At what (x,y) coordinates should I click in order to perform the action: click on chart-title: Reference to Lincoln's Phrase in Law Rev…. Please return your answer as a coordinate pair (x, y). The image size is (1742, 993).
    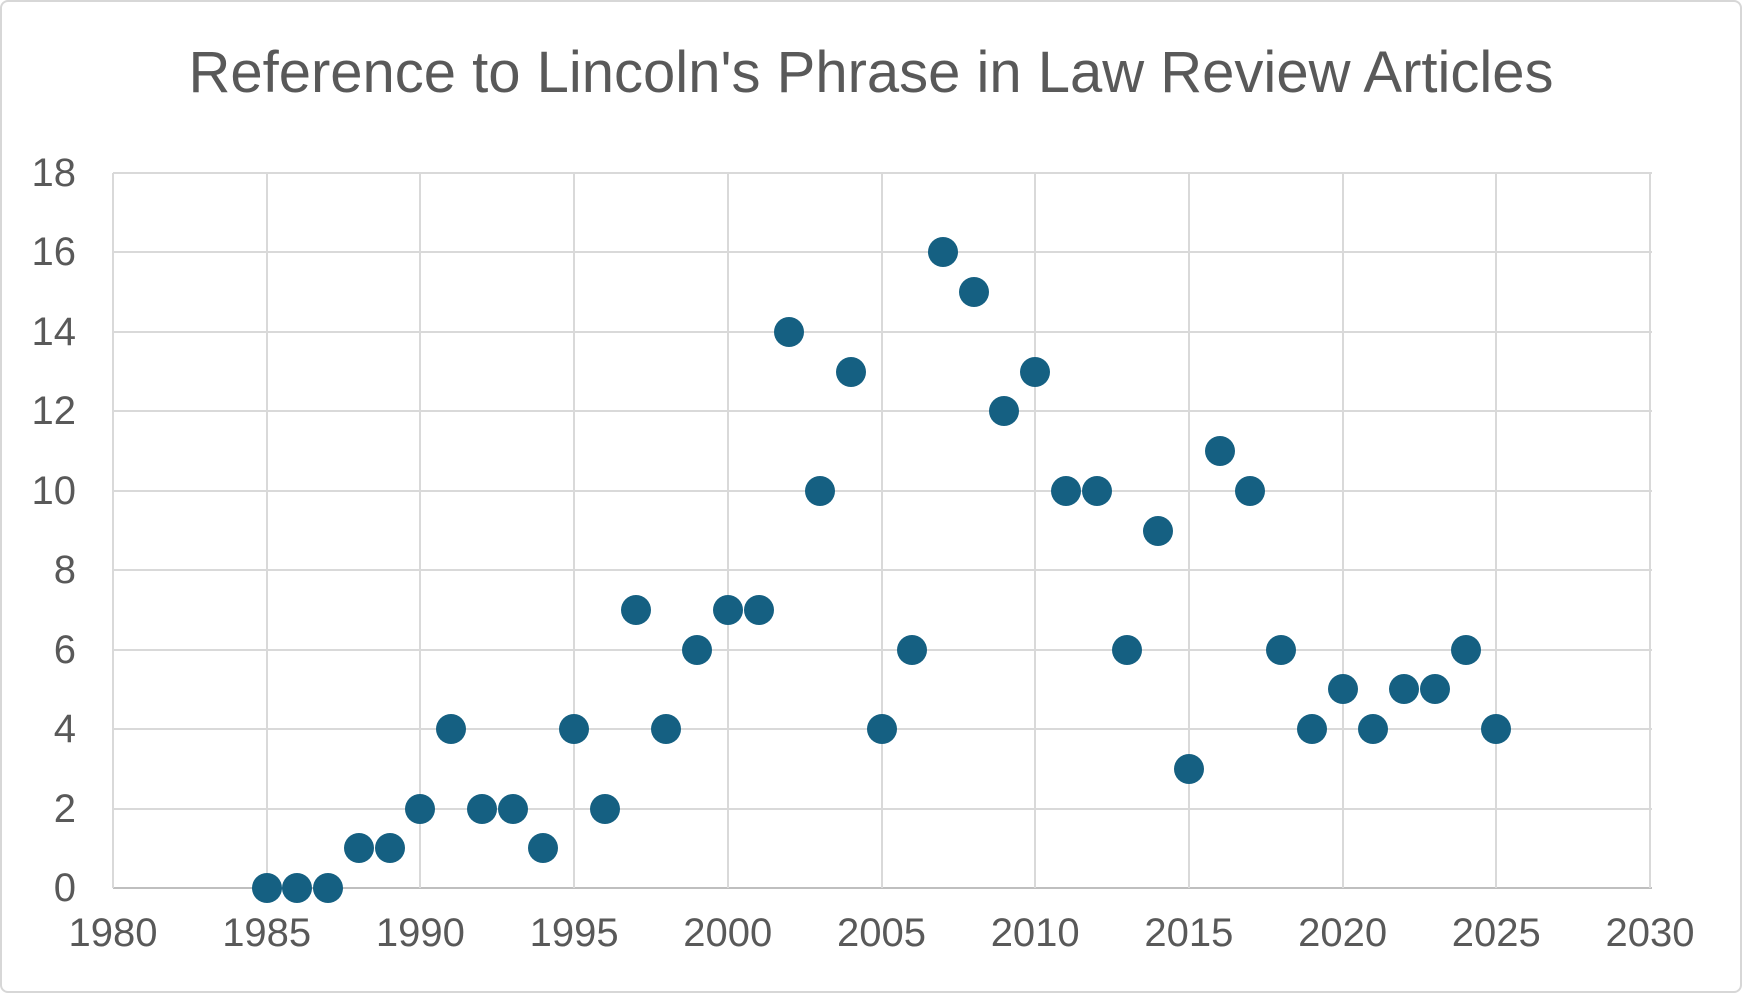
    Looking at the image, I should click on (871, 72).